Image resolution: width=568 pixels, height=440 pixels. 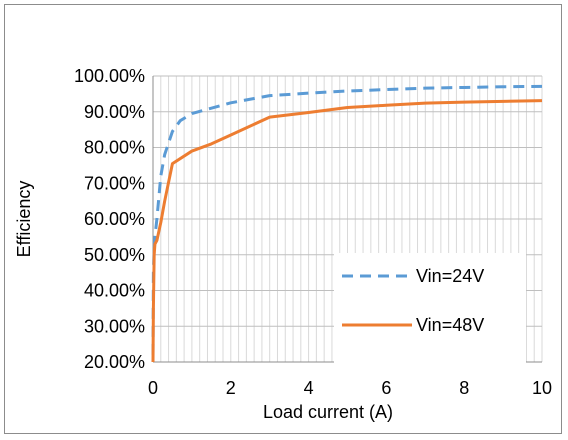 What do you see at coordinates (114, 148) in the screenshot?
I see `y-tick-label: 80.00%` at bounding box center [114, 148].